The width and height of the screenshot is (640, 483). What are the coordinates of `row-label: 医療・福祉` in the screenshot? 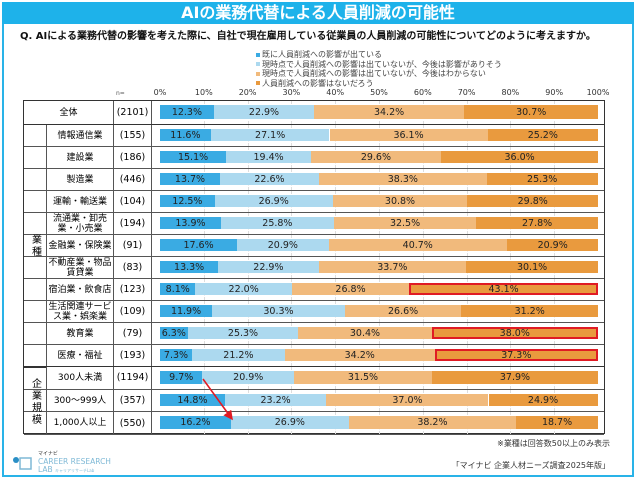 It's located at (80, 355).